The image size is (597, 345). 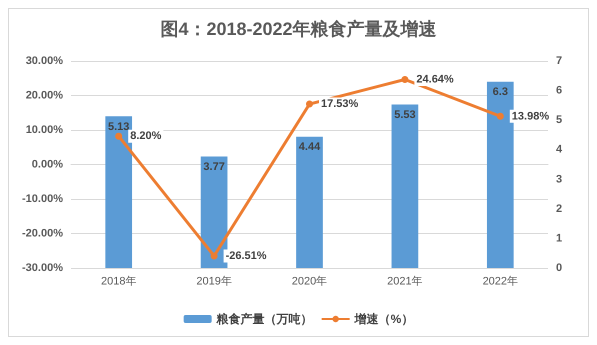 What do you see at coordinates (500, 282) in the screenshot?
I see `x-tick-label: 2022年` at bounding box center [500, 282].